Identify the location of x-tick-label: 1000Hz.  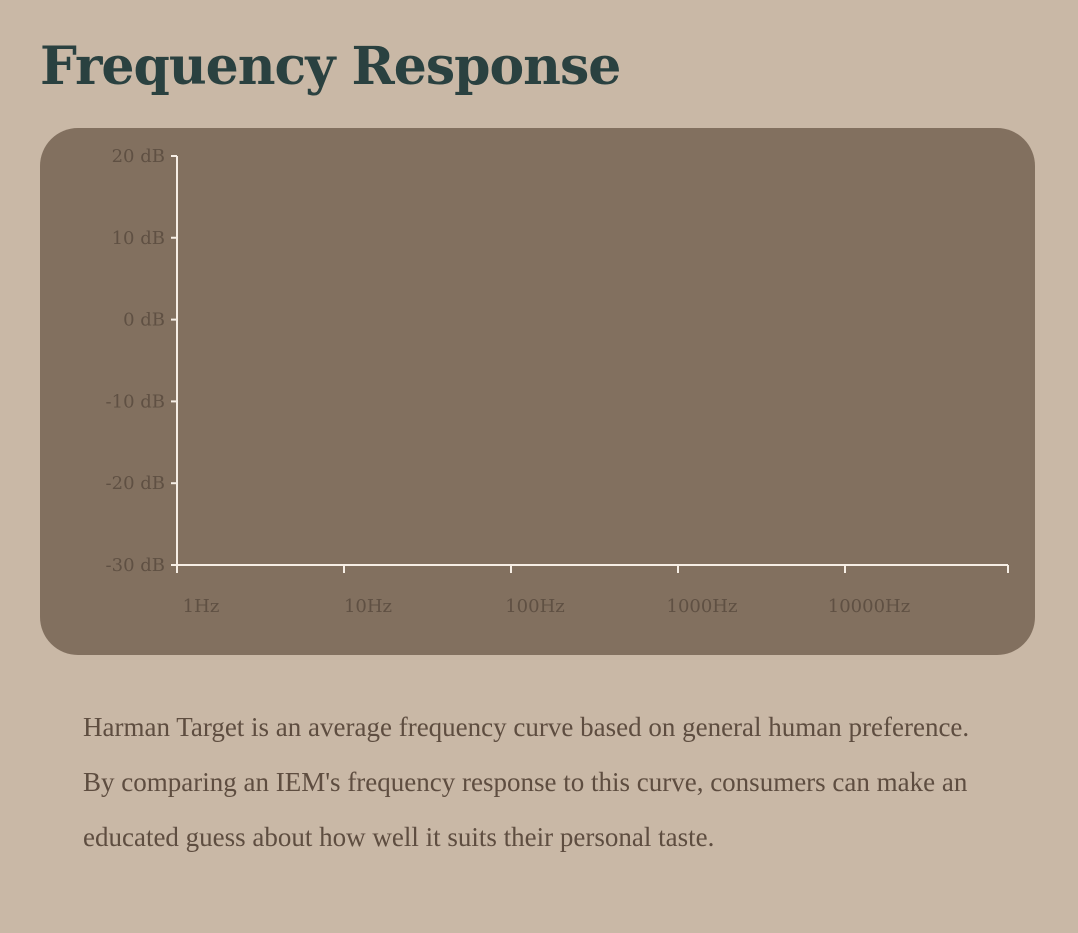
(702, 606).